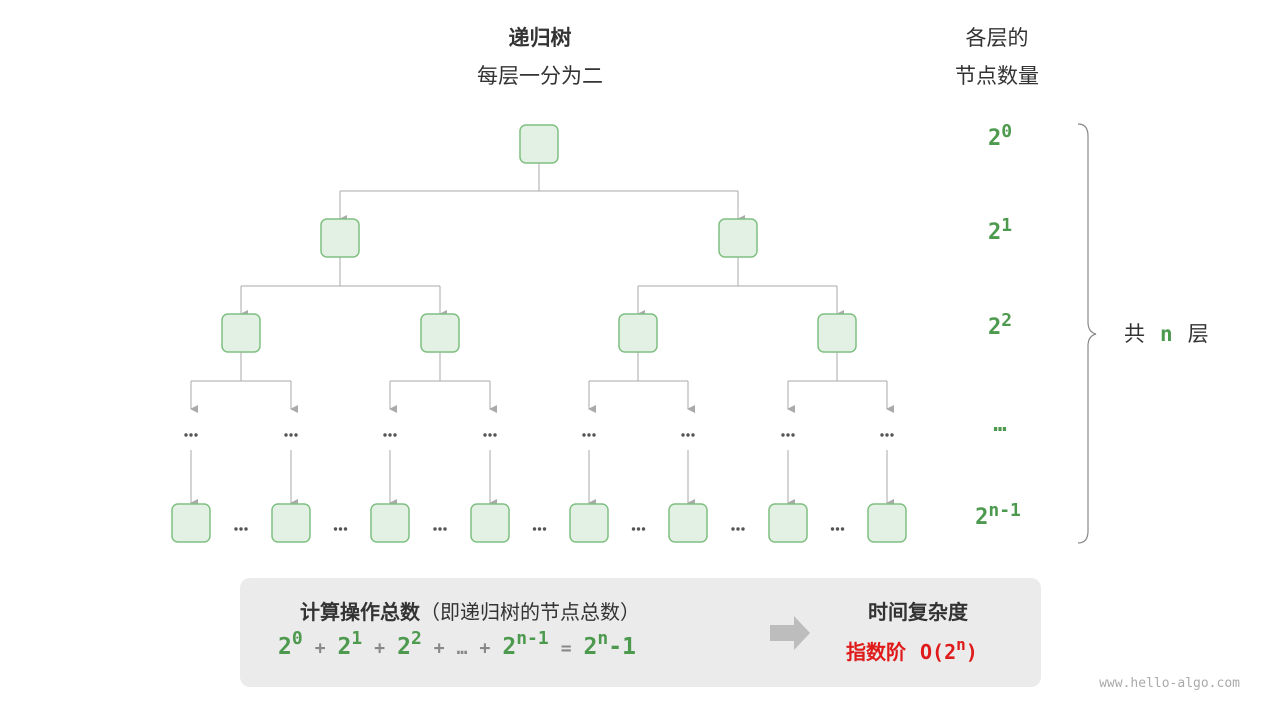 Image resolution: width=1280 pixels, height=720 pixels. What do you see at coordinates (1000, 136) in the screenshot?
I see `level-count-0: 20` at bounding box center [1000, 136].